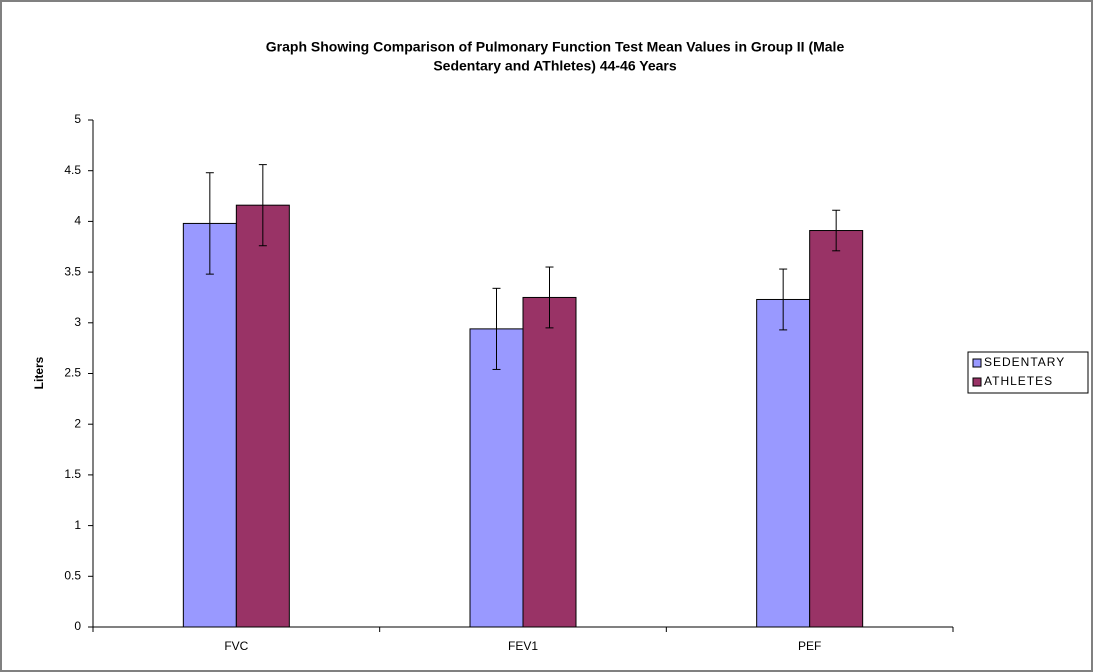  Describe the element at coordinates (77, 221) in the screenshot. I see `y-tick-label: 4` at that location.